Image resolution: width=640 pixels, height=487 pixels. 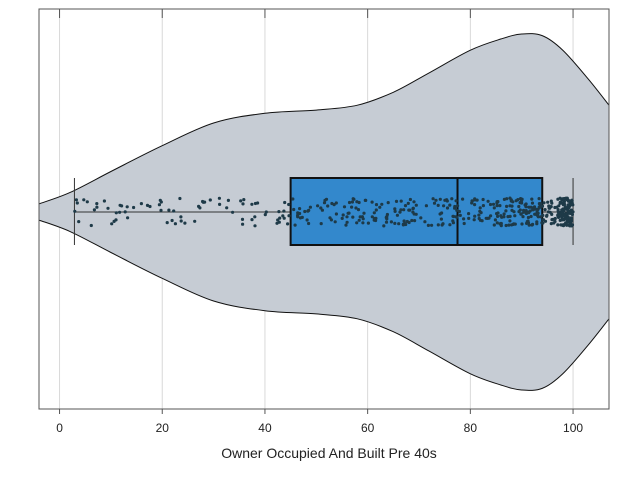 What do you see at coordinates (323, 211) in the screenshot?
I see `box-plot` at bounding box center [323, 211].